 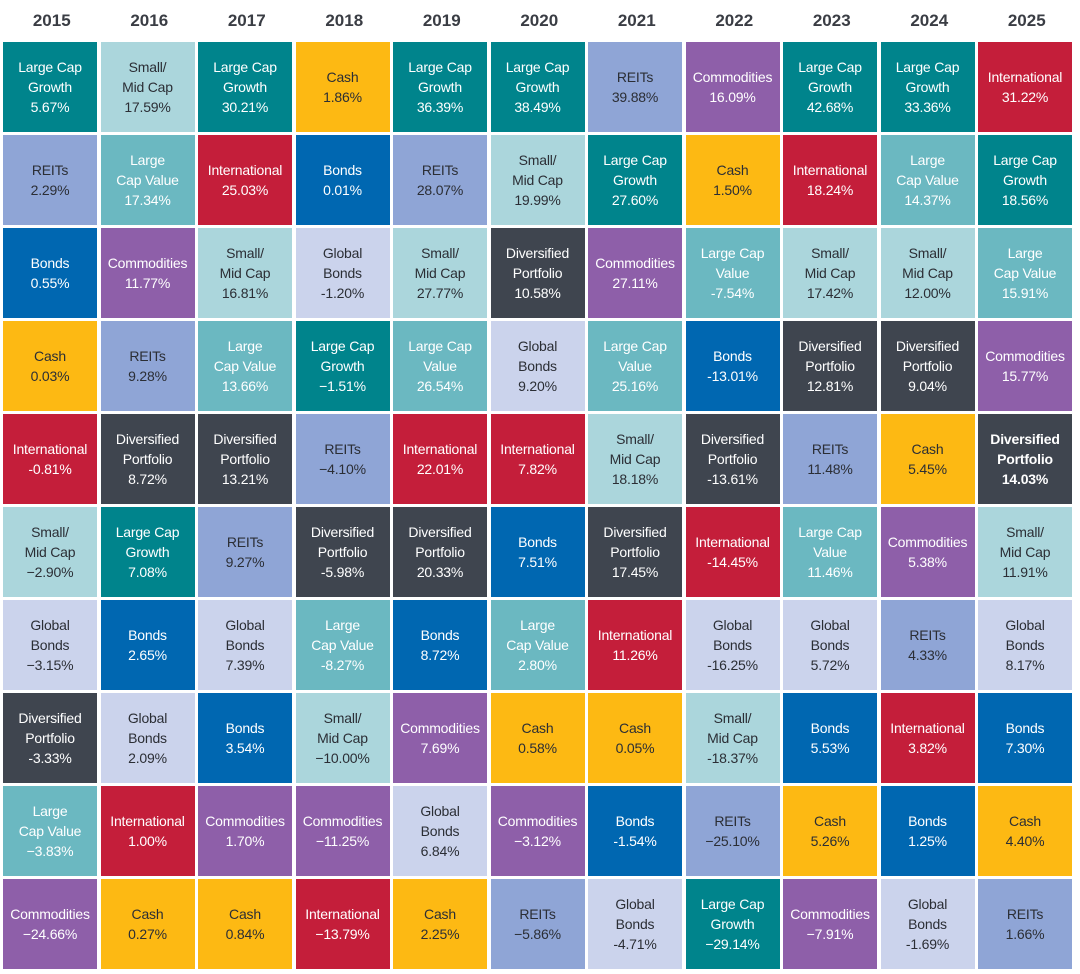 I want to click on return-value: 28.07%, so click(x=440, y=190).